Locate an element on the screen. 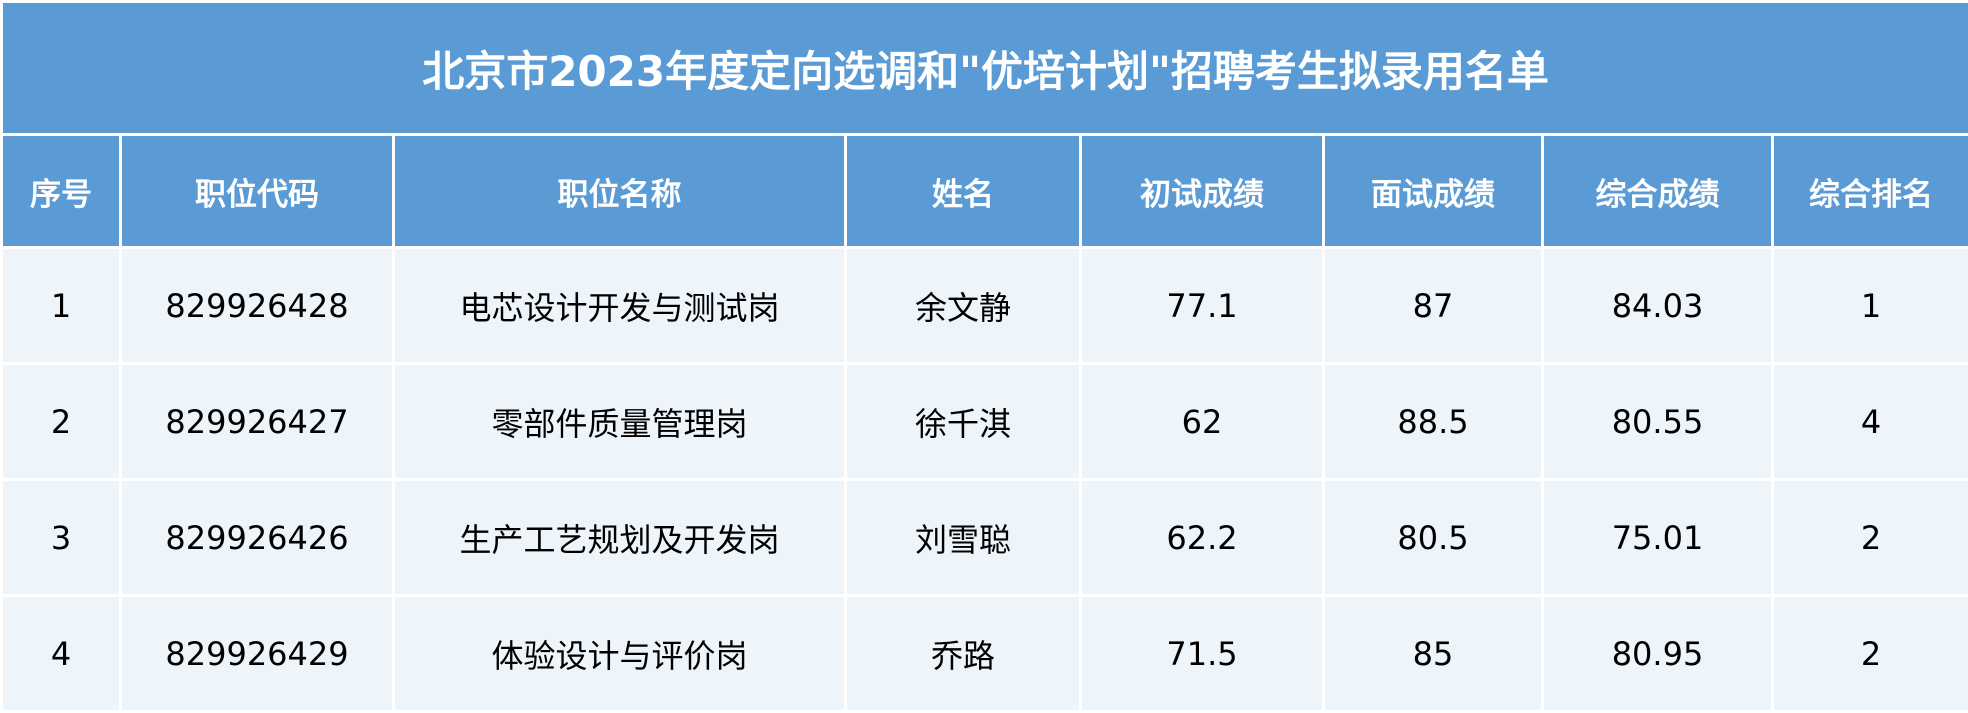 Image resolution: width=1968 pixels, height=713 pixels. cell-serial-number: 2 is located at coordinates (61, 422).